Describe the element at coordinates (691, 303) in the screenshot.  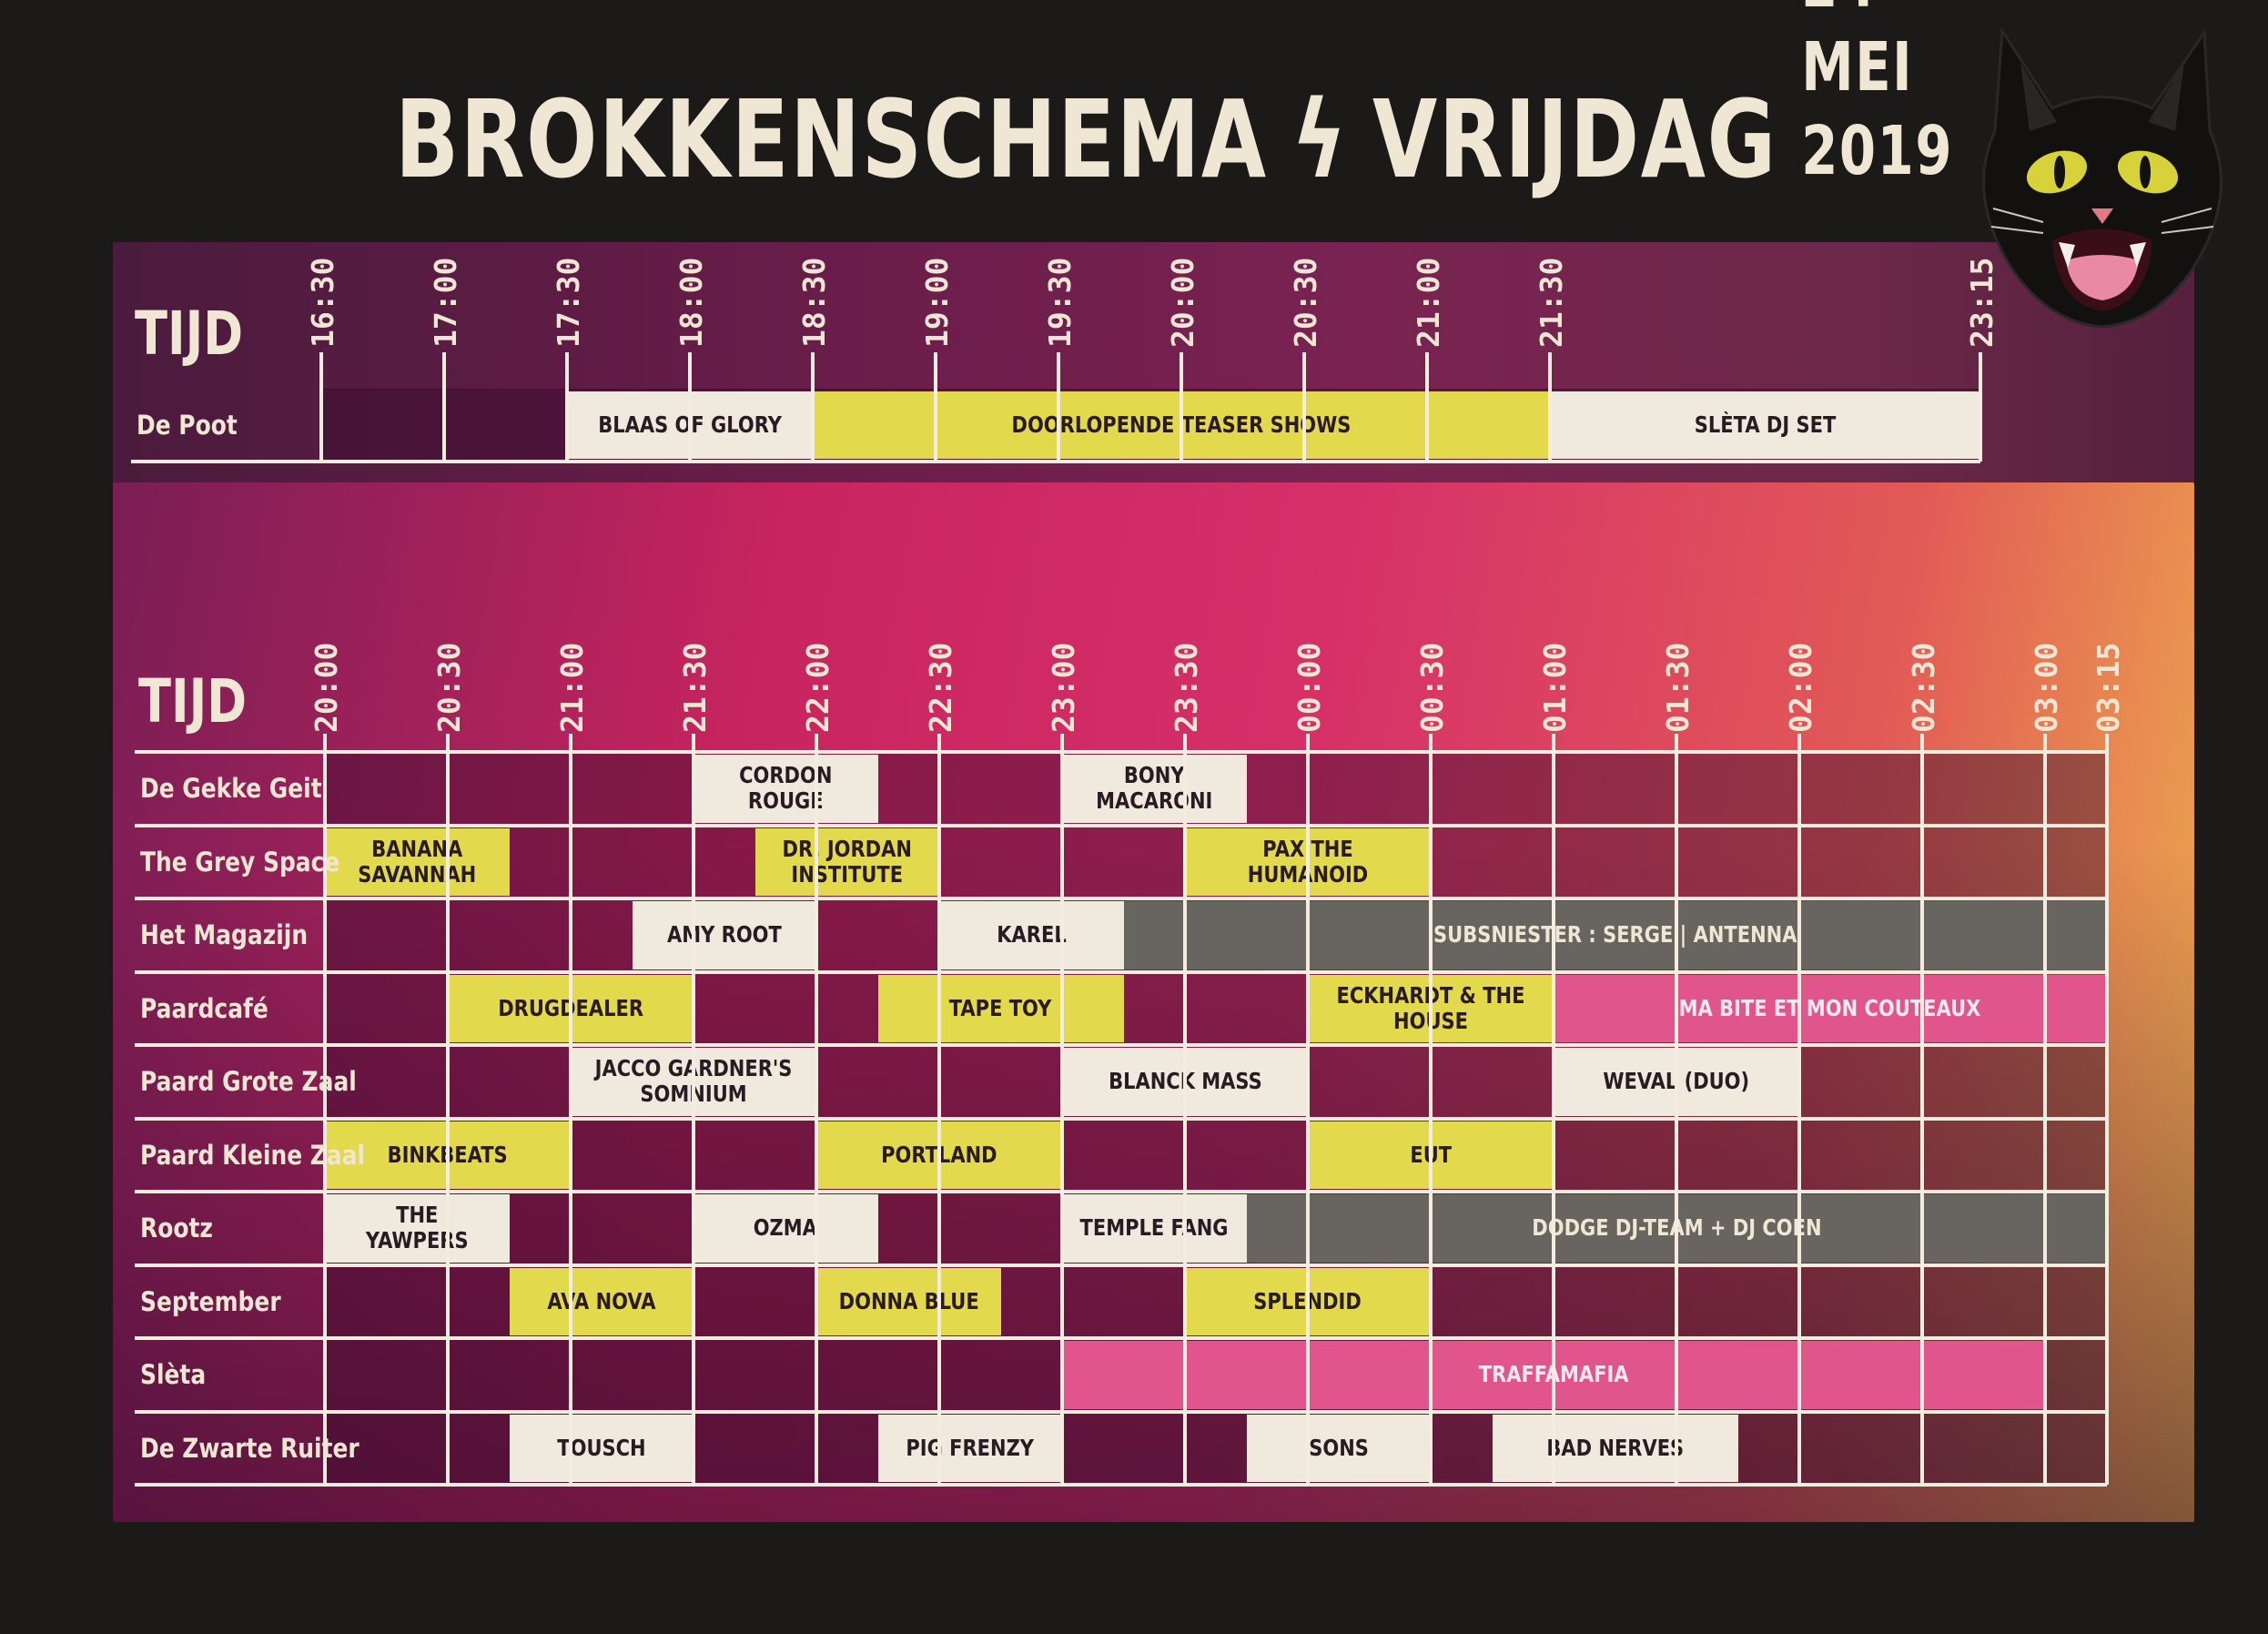
I see `time-tick-label: 18:00` at that location.